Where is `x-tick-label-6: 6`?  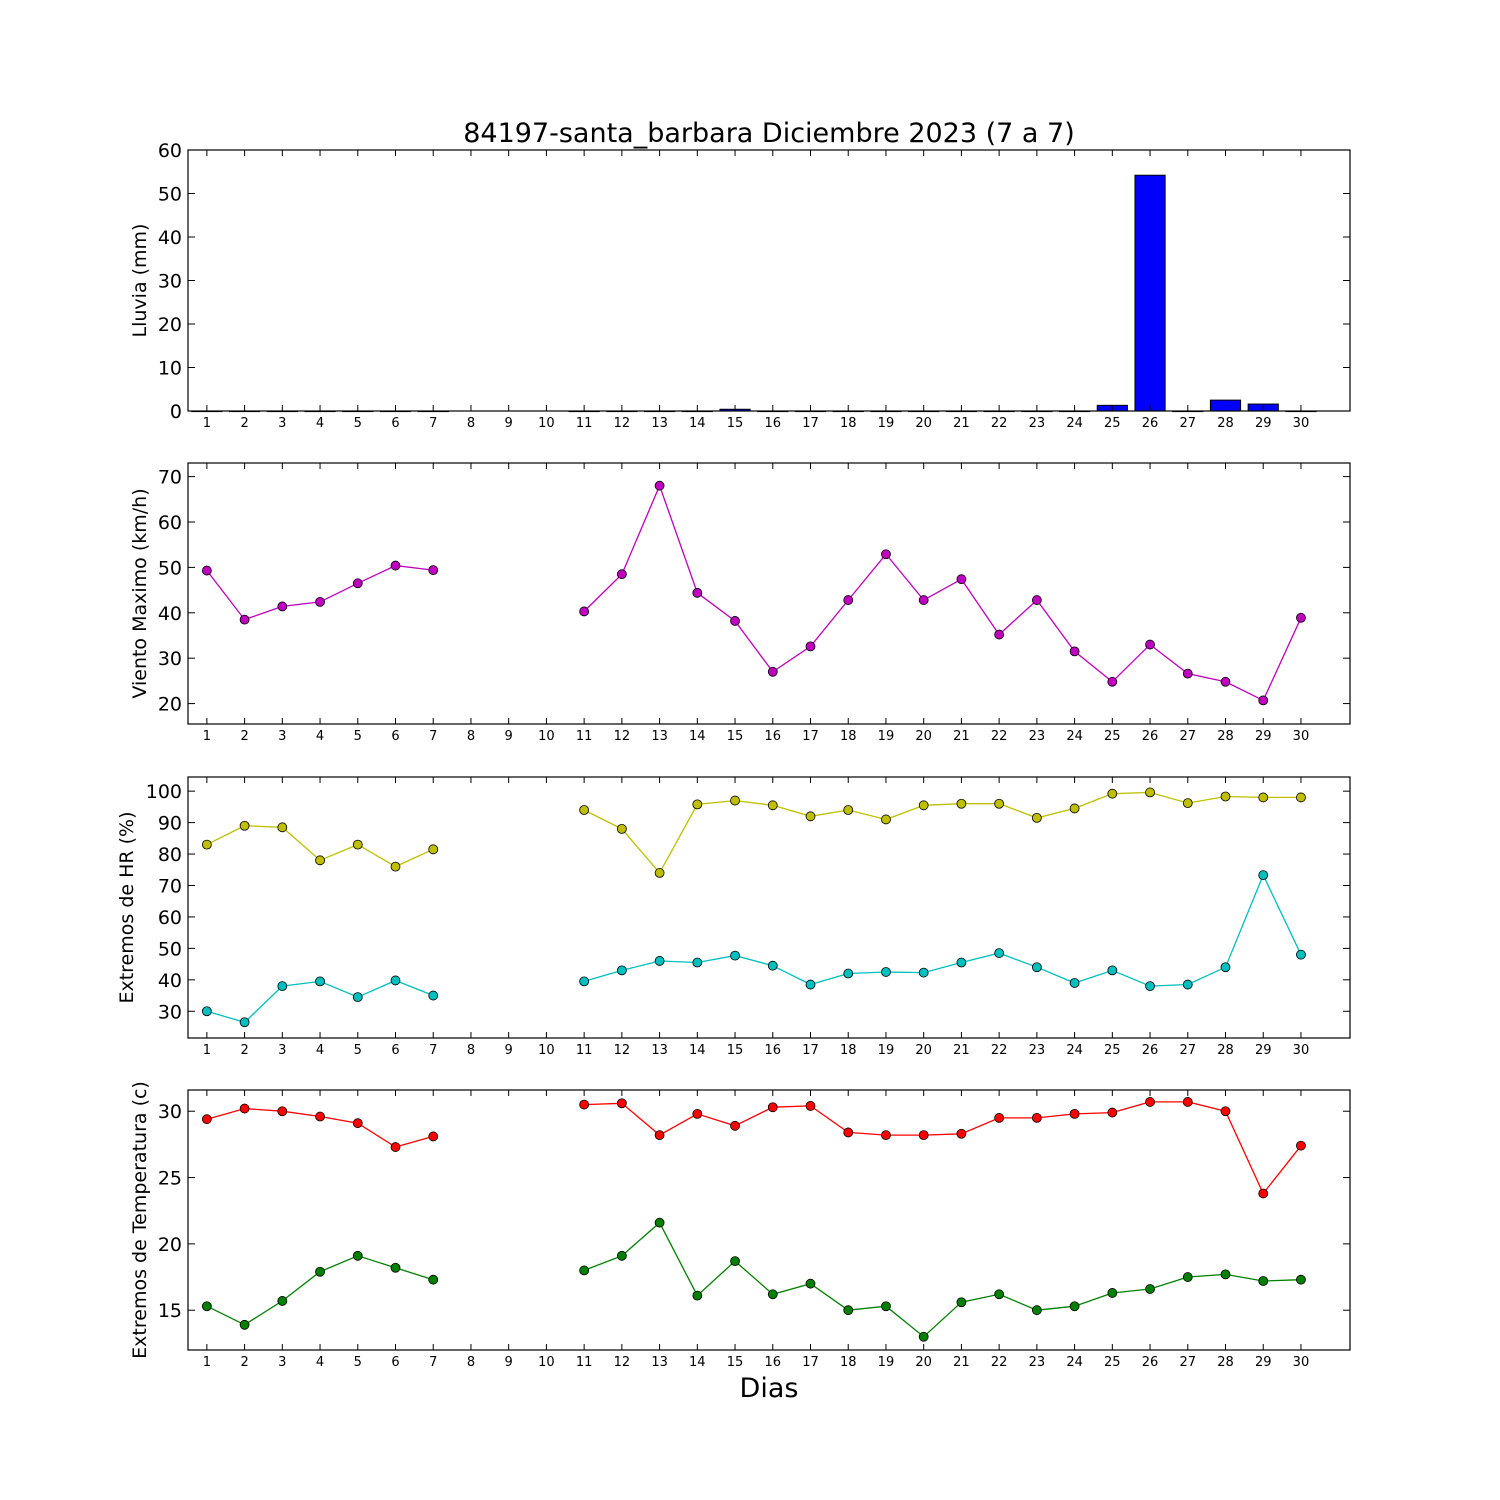 x-tick-label-6: 6 is located at coordinates (395, 1362).